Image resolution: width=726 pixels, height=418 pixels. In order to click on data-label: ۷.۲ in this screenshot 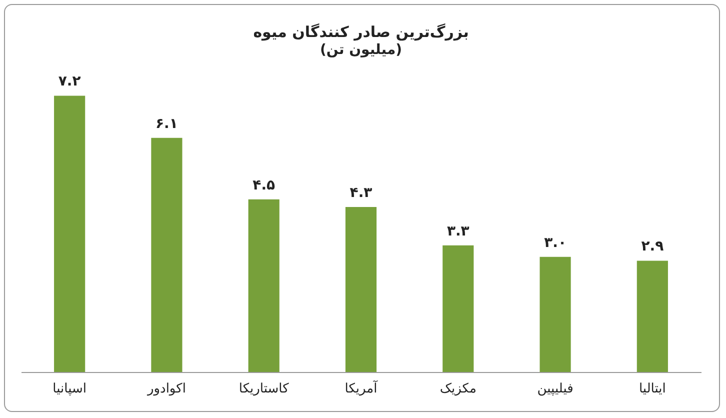, I will do `click(70, 82)`.